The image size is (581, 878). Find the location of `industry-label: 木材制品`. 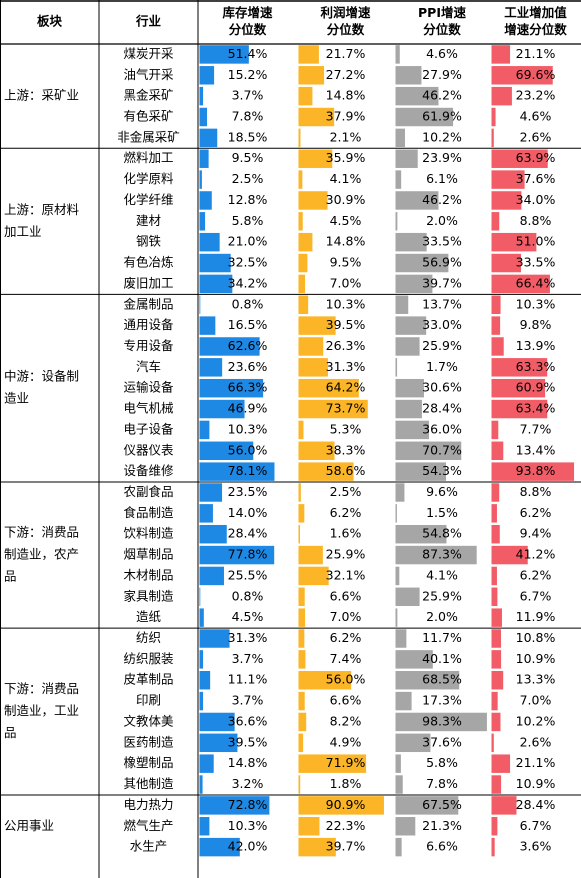

industry-label: 木材制品 is located at coordinates (148, 574).